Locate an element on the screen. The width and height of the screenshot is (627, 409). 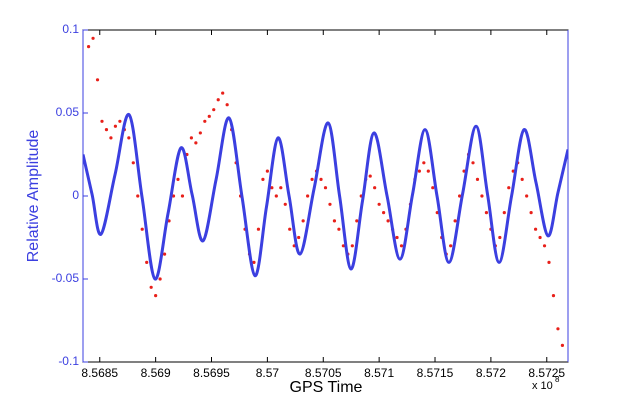
x-tick-label: 8.5685 is located at coordinates (99, 373).